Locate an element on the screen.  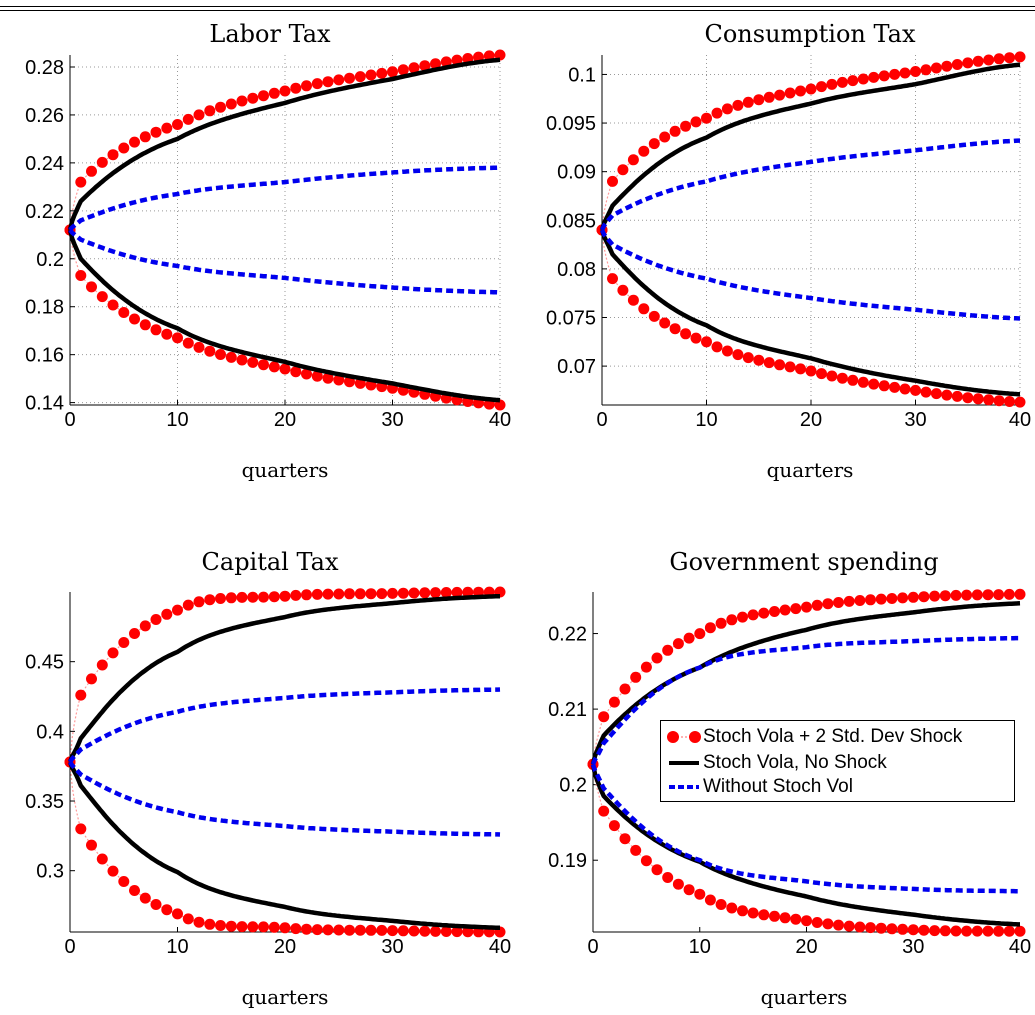
y-tick-label: 0.08 is located at coordinates (576, 270).